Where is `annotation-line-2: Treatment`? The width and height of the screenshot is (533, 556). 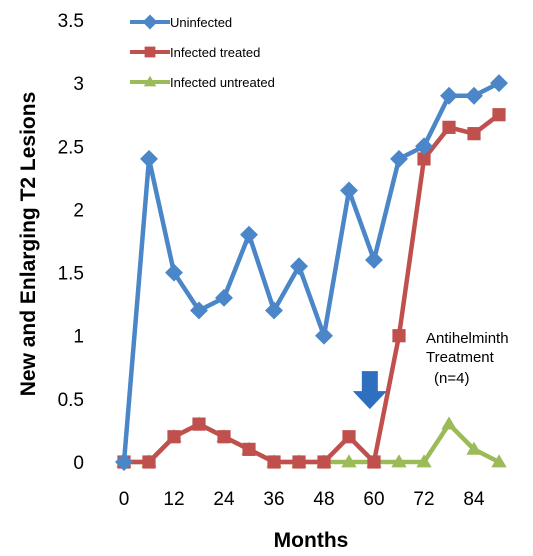 annotation-line-2: Treatment is located at coordinates (460, 357).